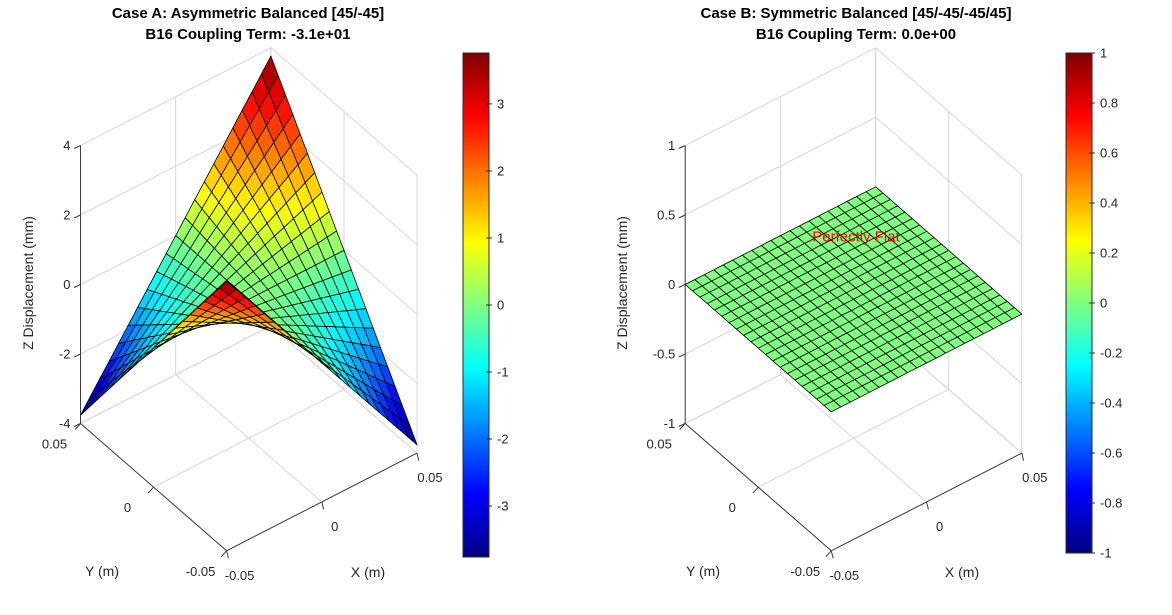 This screenshot has height=615, width=1172. I want to click on case-b-surface, so click(853, 299).